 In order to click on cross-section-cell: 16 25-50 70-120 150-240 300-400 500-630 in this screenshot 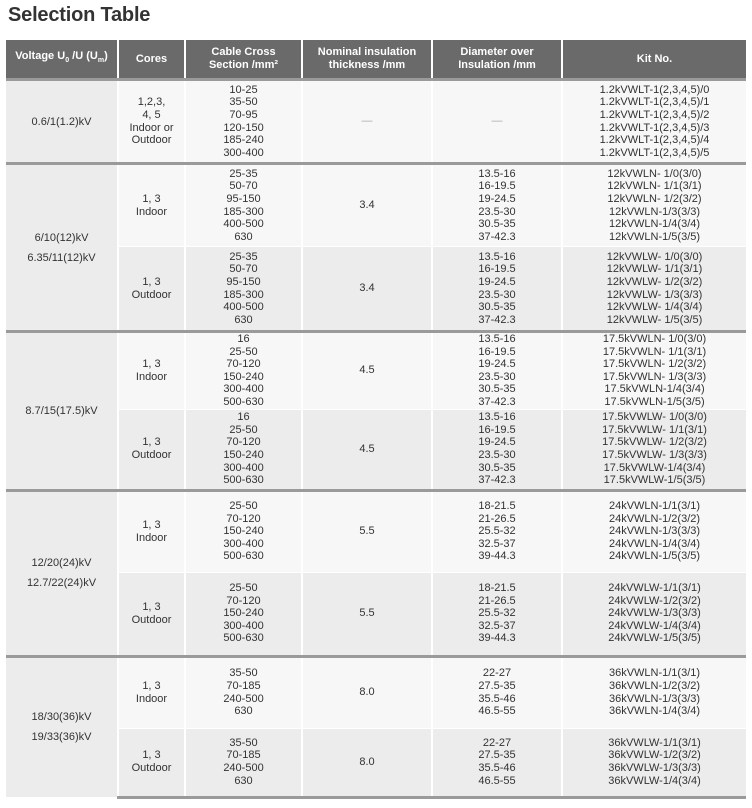, I will do `click(243, 370)`.